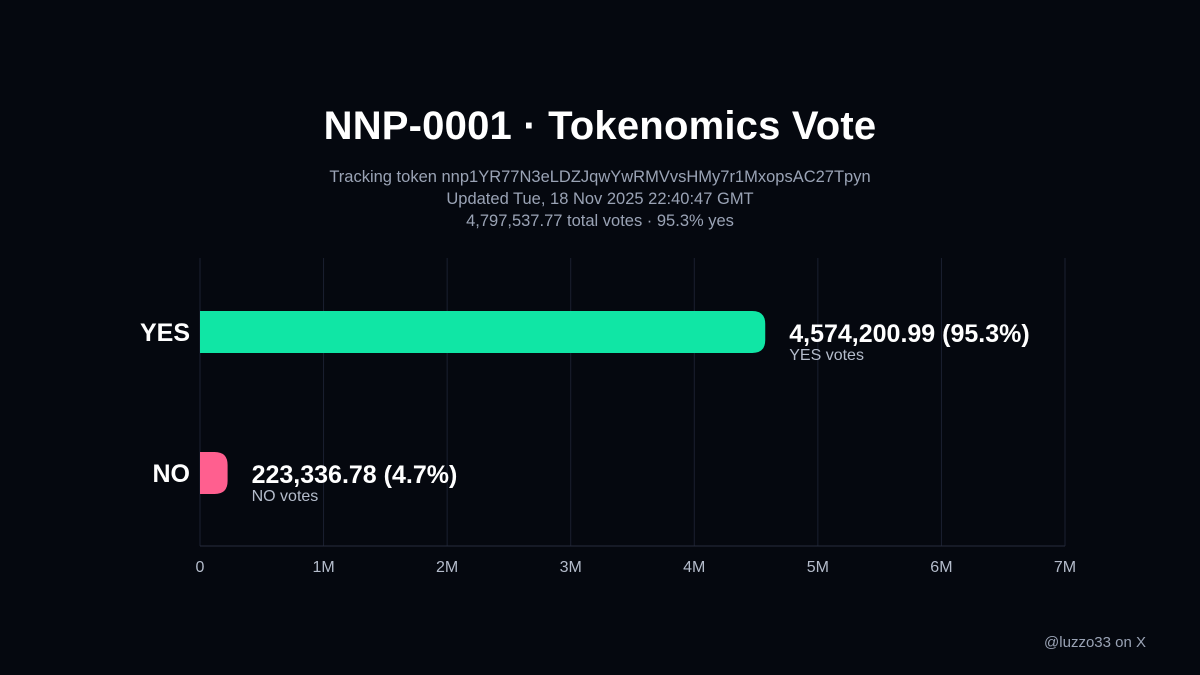 Image resolution: width=1200 pixels, height=675 pixels. Describe the element at coordinates (600, 199) in the screenshot. I see `updated-timestamp: Updated Tue, 18 Nov 2025 22:40:47 GMT` at that location.